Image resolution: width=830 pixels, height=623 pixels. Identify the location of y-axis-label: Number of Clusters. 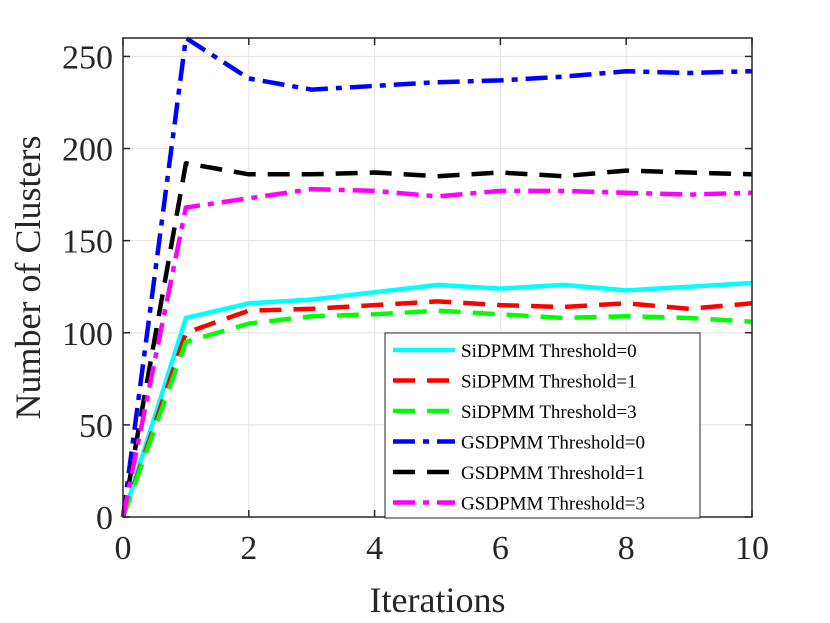
(28, 278).